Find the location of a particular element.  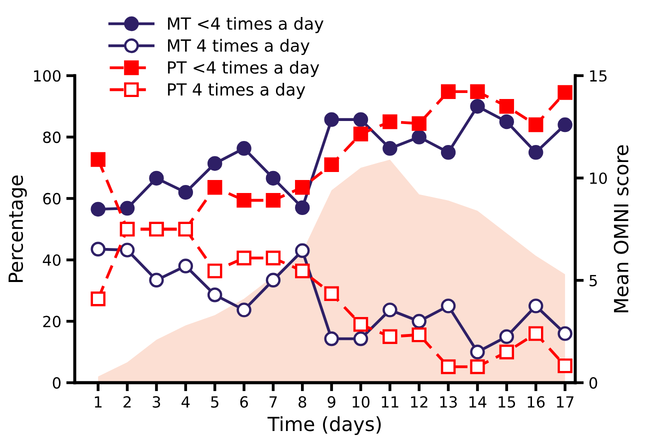

y2-tick-label: 10 is located at coordinates (598, 178).